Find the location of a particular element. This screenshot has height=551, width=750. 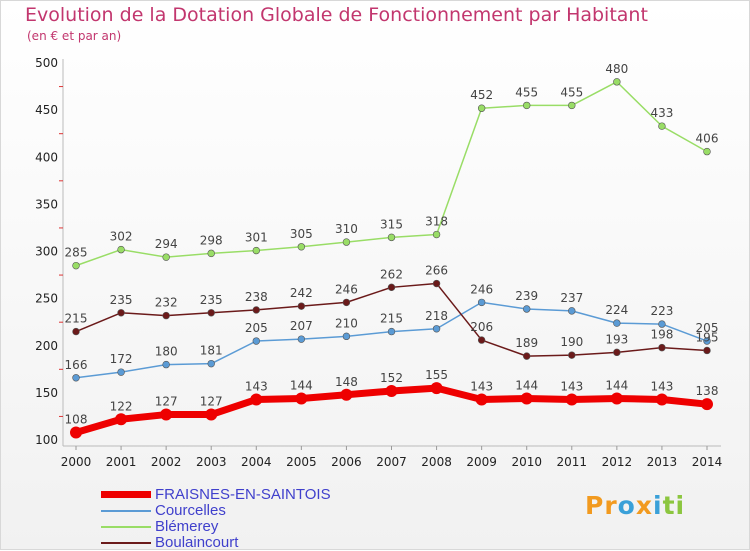

data-label: 108 is located at coordinates (76, 419).